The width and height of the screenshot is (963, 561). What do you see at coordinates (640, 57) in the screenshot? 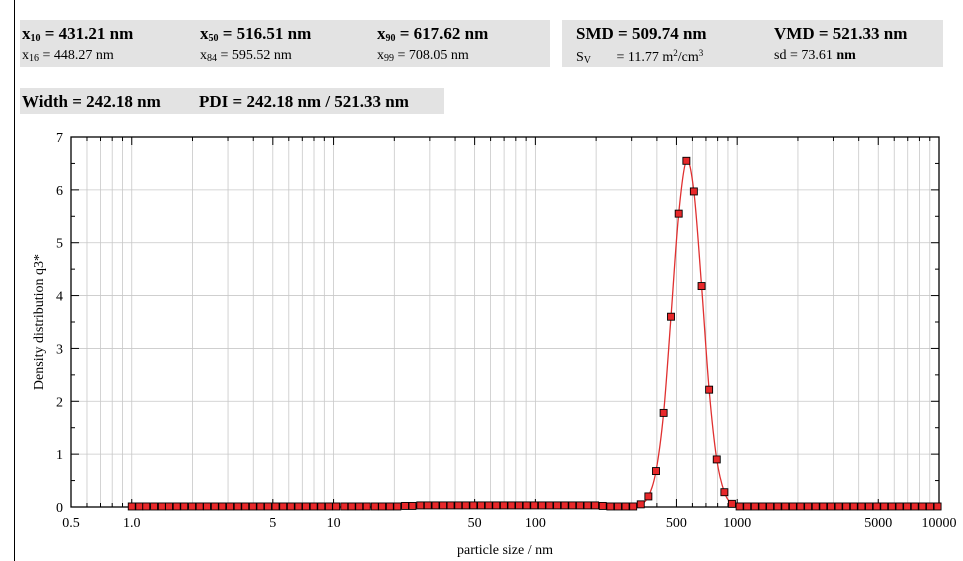
I see `sv-stat: SV = 11.77 m2/cm3` at bounding box center [640, 57].